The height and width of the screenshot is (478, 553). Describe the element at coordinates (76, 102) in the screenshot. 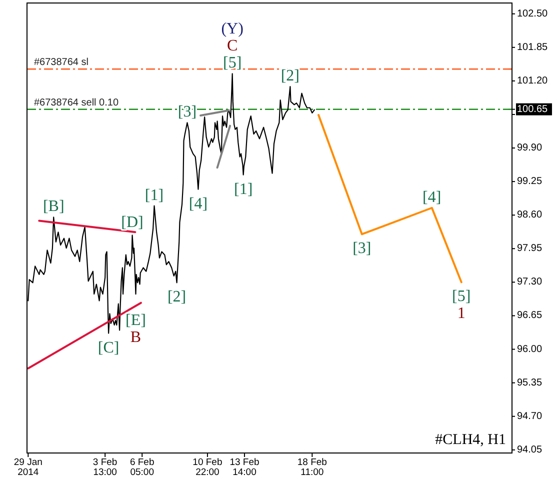

I see `ref-line-label: #6738764 sell 0.10` at that location.